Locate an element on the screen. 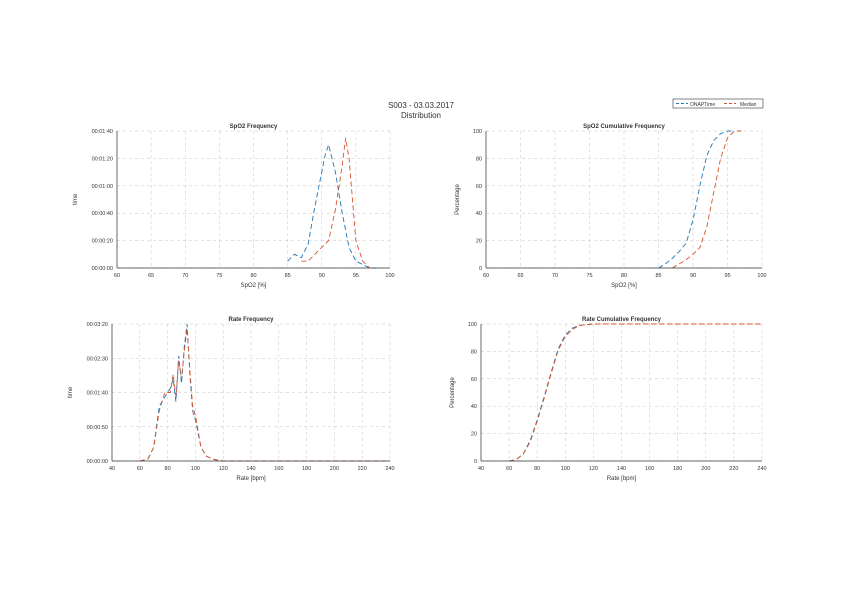 This screenshot has height=595, width=842. legend-box is located at coordinates (718, 103).